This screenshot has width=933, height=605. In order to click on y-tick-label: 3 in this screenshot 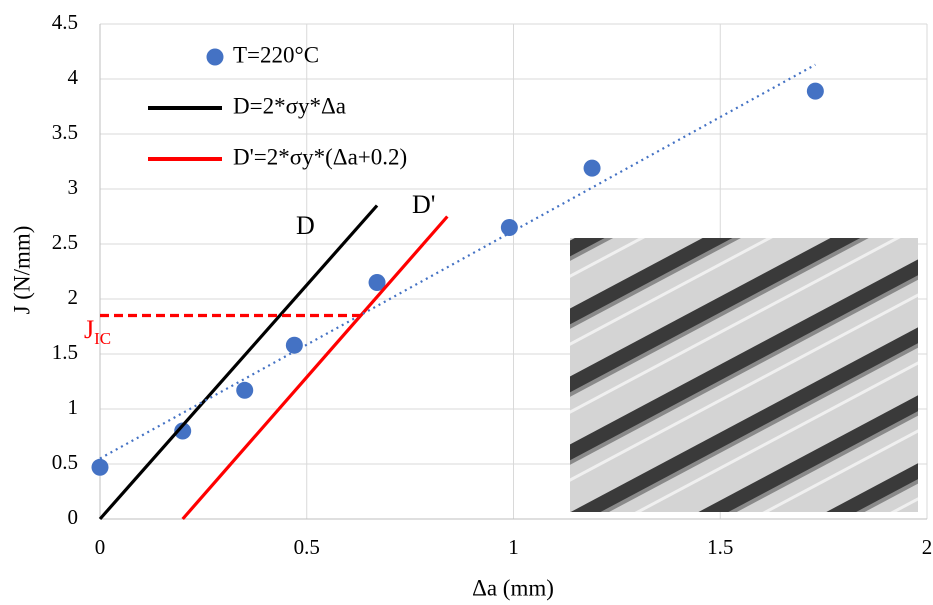, I will do `click(73, 187)`.